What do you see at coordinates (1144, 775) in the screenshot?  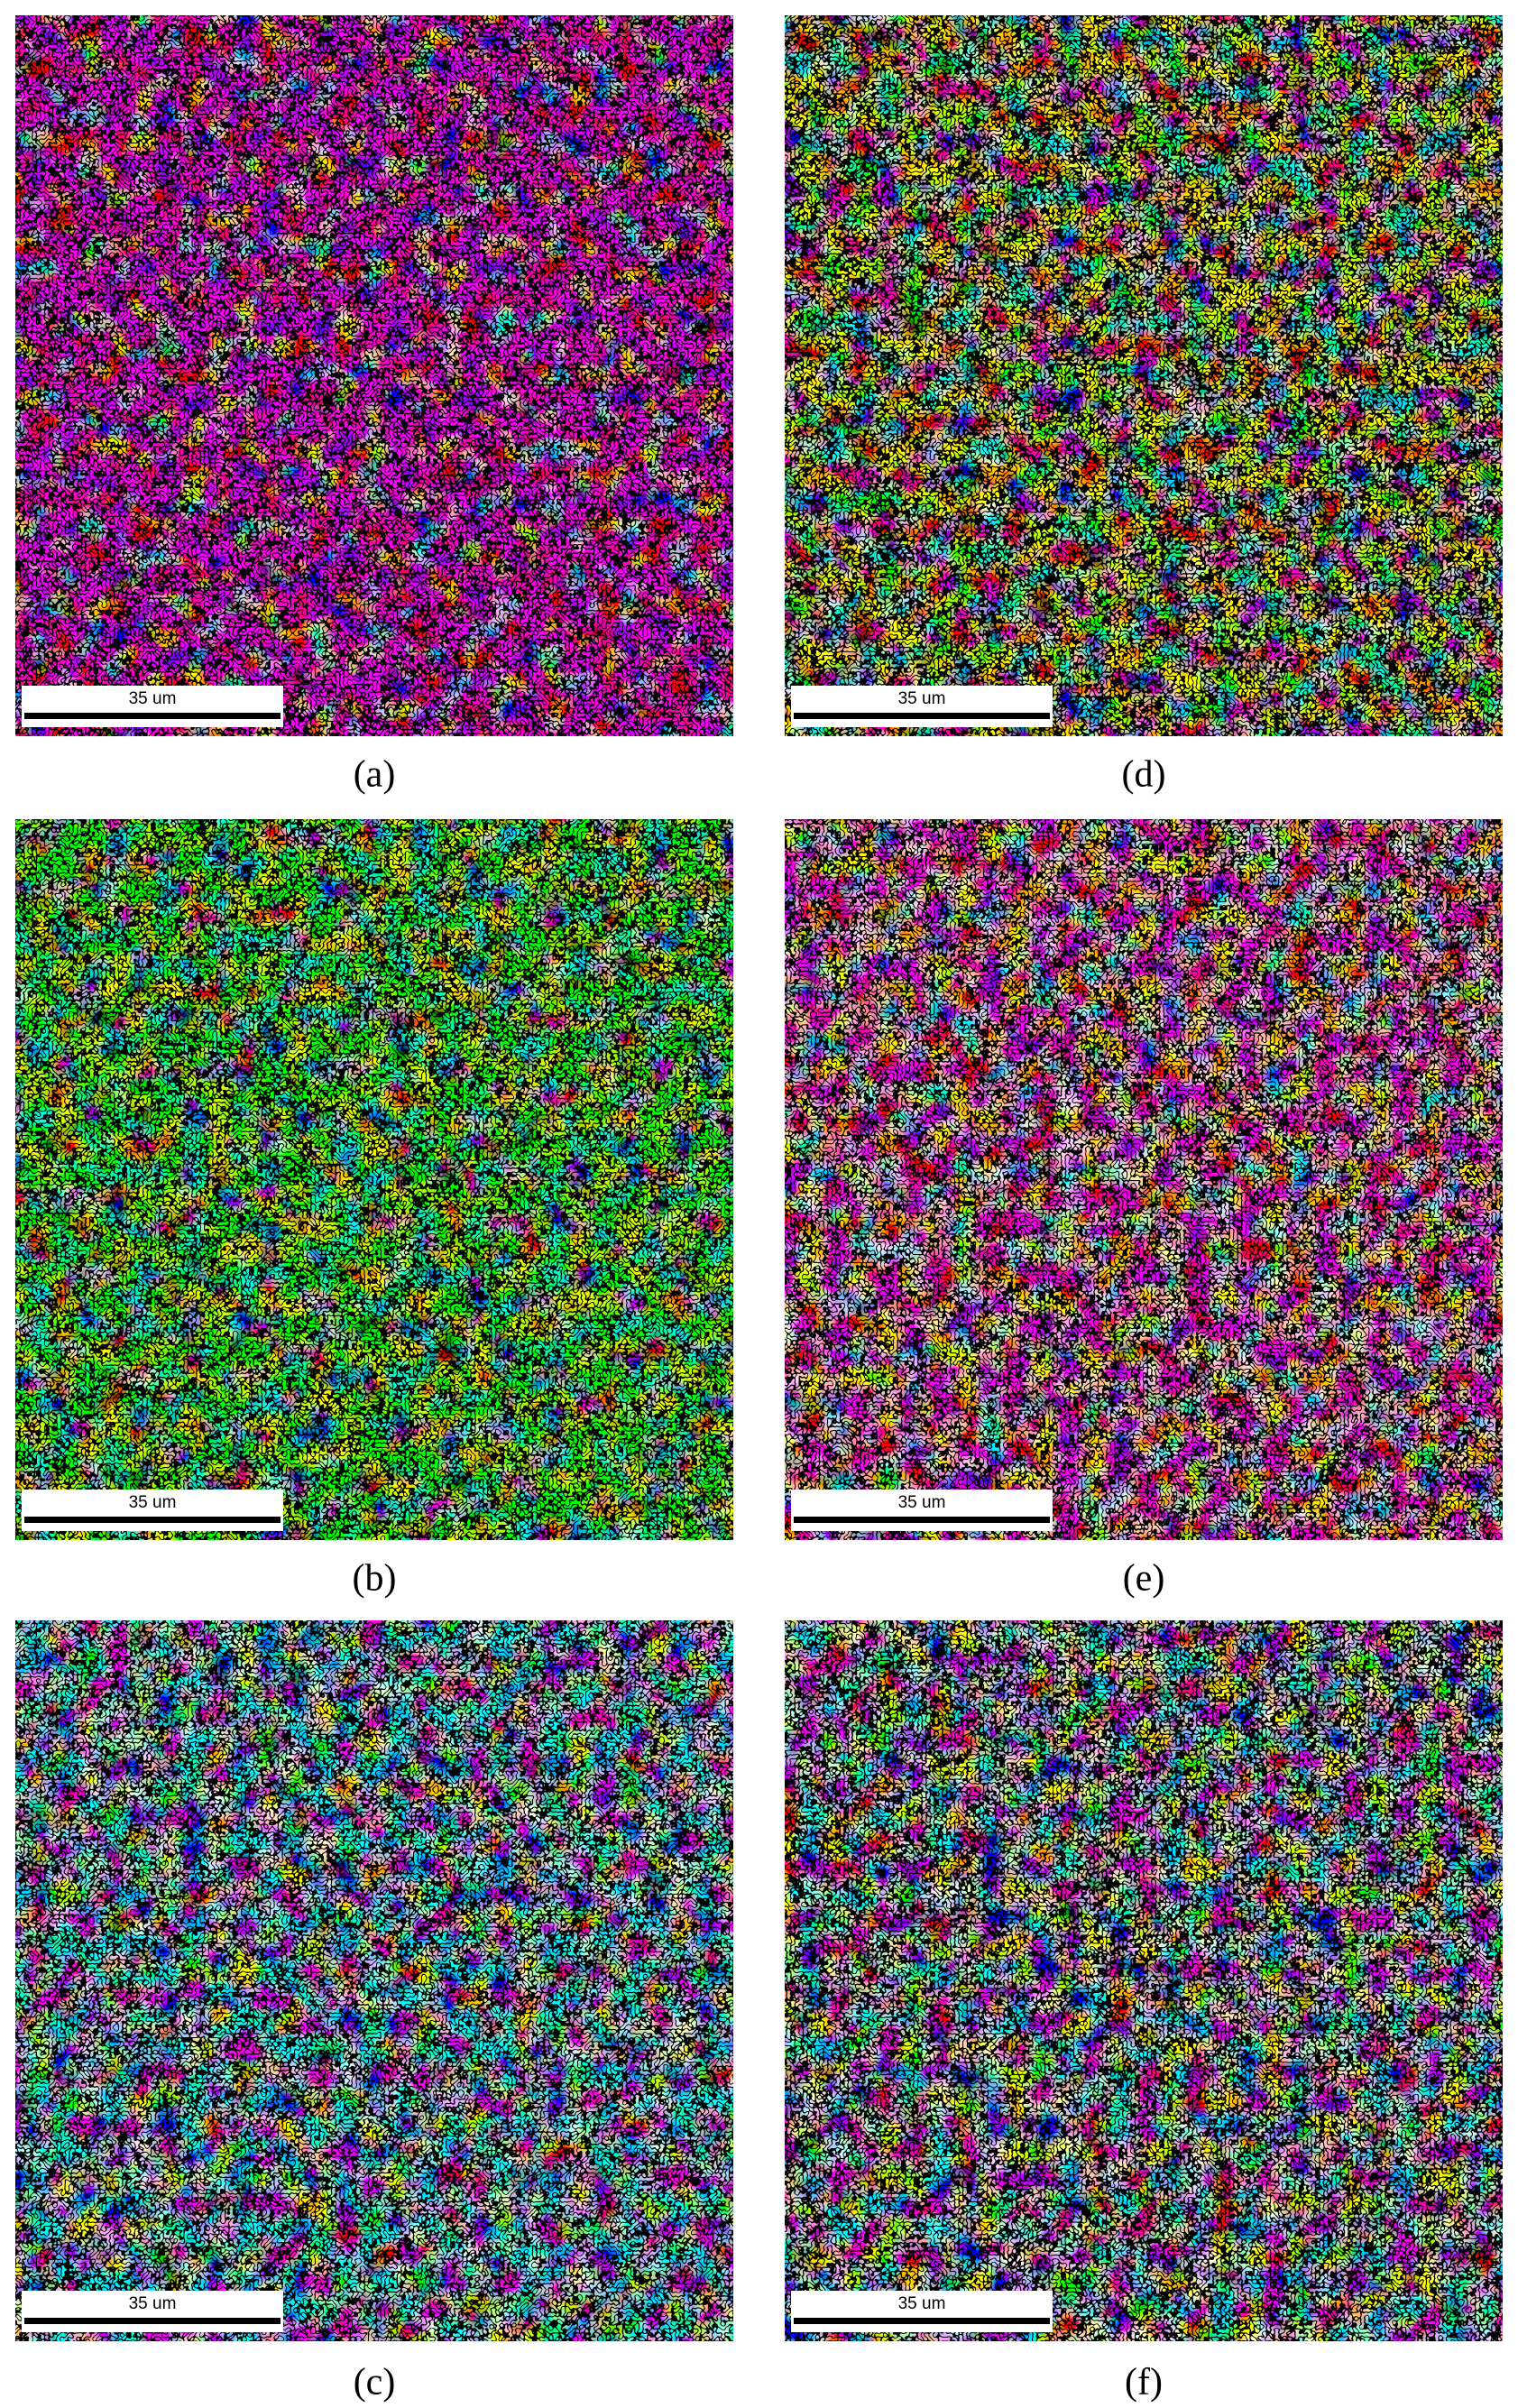 I see `panel-label: (d)` at bounding box center [1144, 775].